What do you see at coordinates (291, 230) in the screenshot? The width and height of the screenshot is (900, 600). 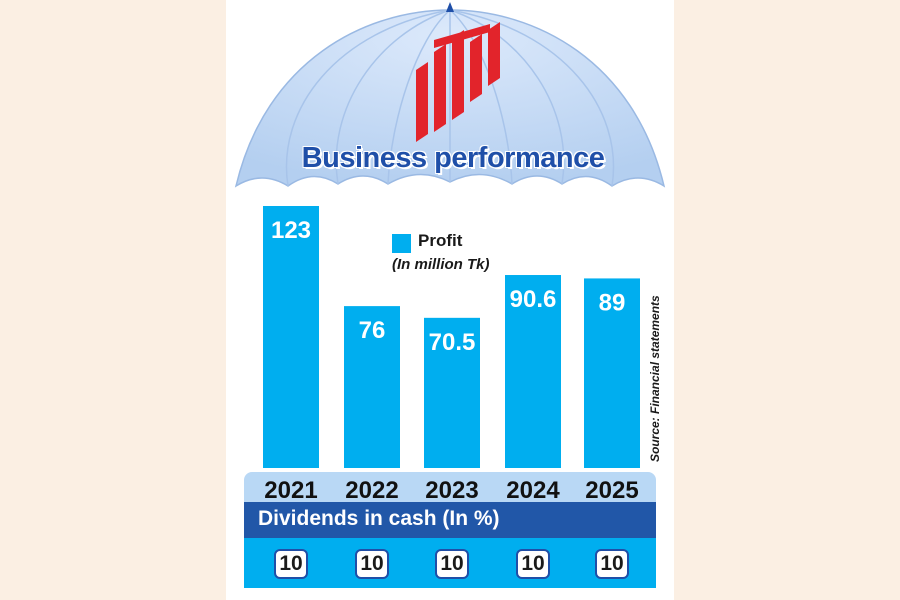 I see `bar-value-label-2021: 123` at bounding box center [291, 230].